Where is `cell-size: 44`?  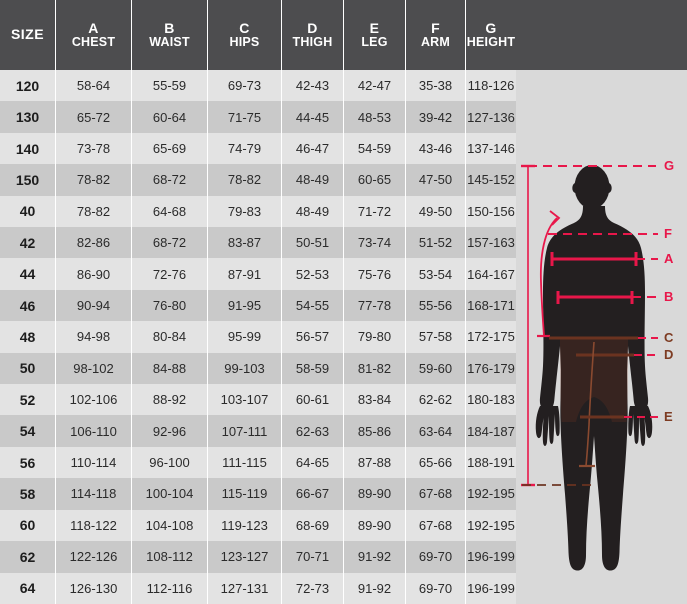 cell-size: 44 is located at coordinates (27, 274).